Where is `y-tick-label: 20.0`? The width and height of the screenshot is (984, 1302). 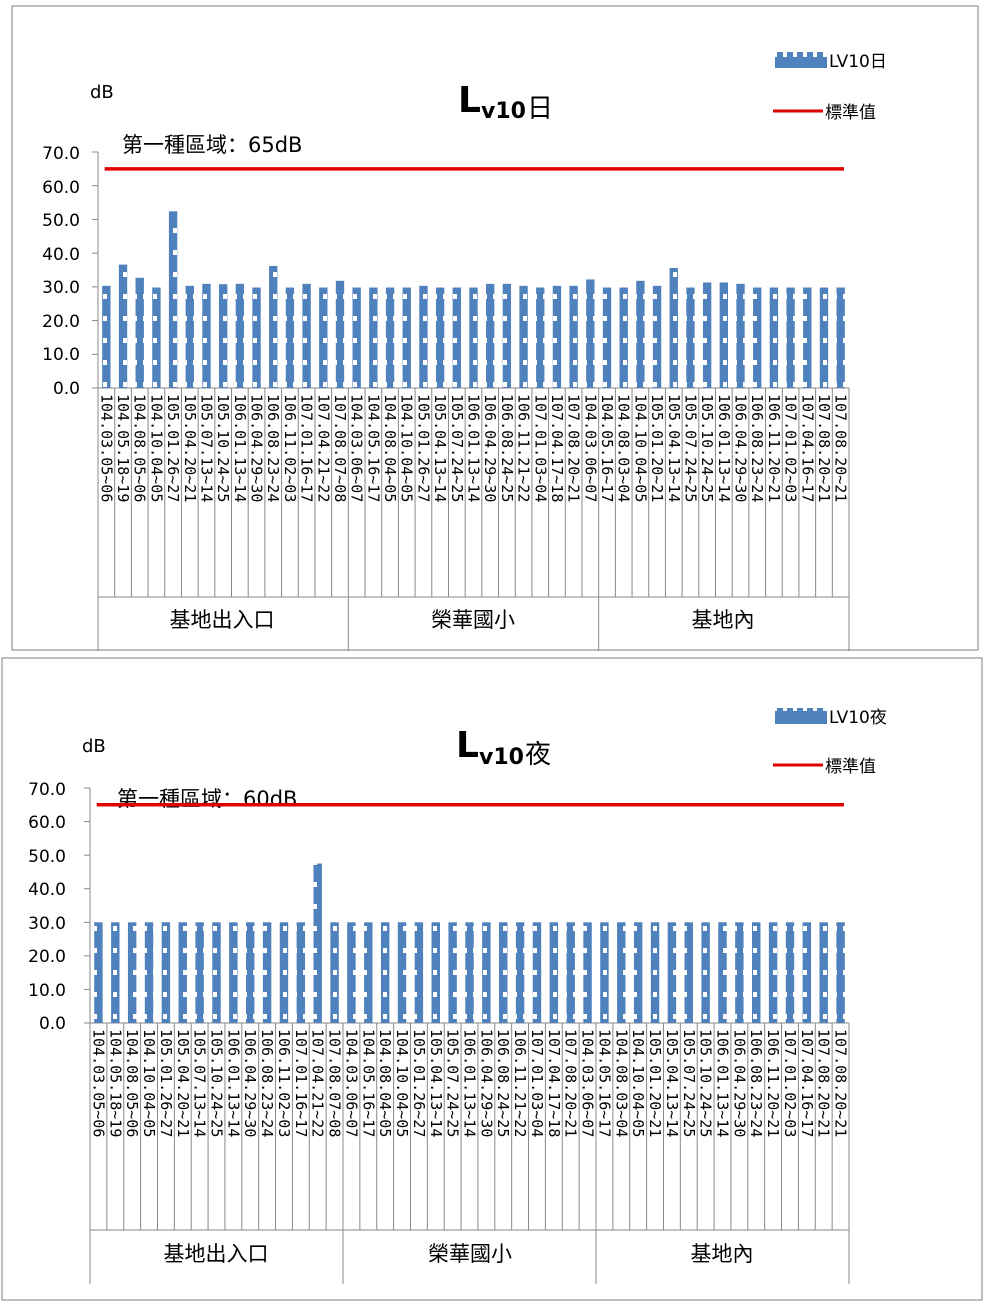 y-tick-label: 20.0 is located at coordinates (47, 957).